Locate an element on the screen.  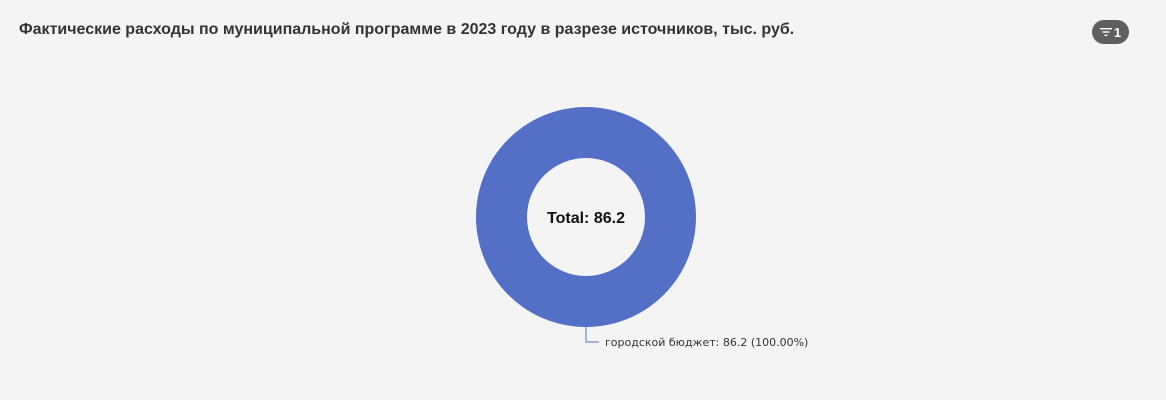
slice-labels: городской бюджет: 86.2 (100.00%) is located at coordinates (696, 338).